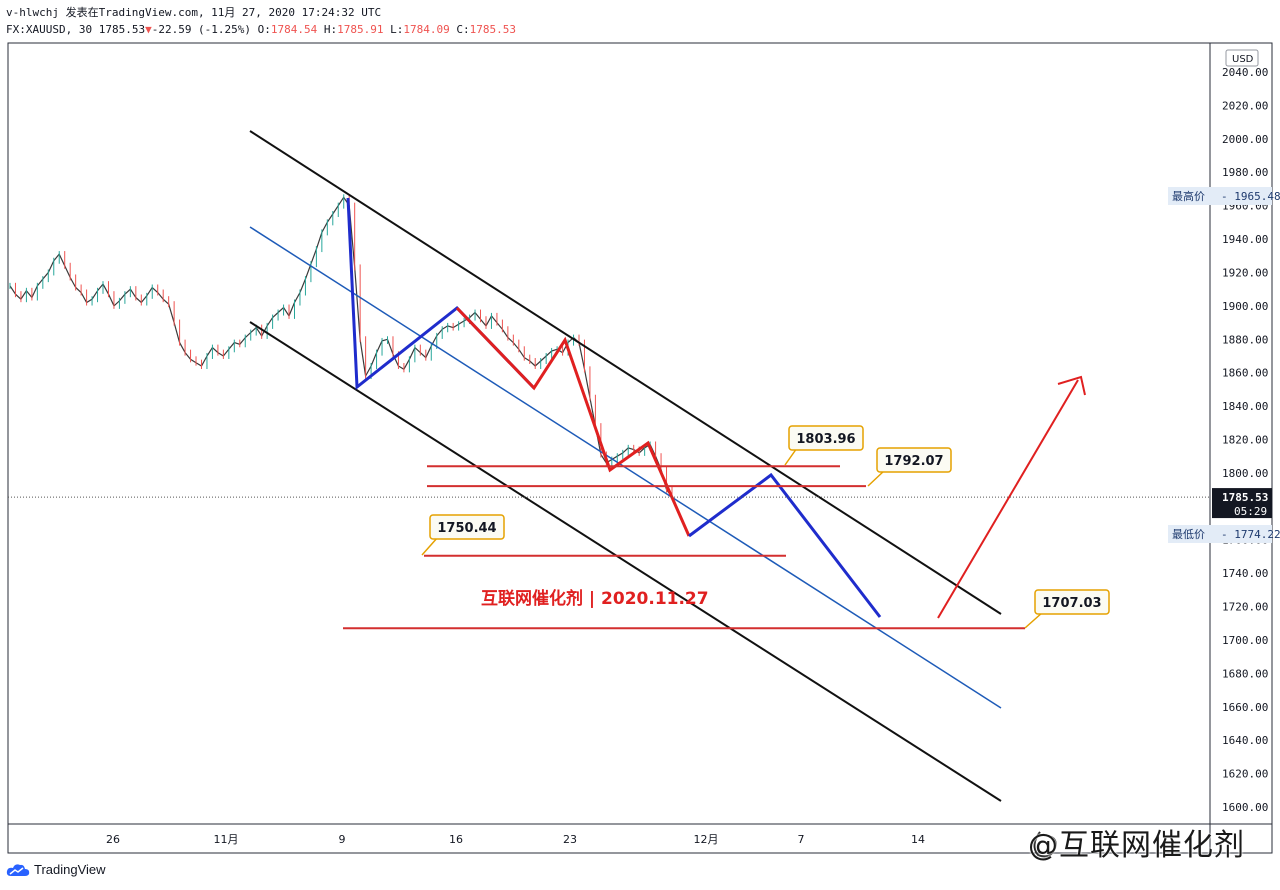 The image size is (1280, 890). I want to click on y-tick-label: 1720.00, so click(1245, 607).